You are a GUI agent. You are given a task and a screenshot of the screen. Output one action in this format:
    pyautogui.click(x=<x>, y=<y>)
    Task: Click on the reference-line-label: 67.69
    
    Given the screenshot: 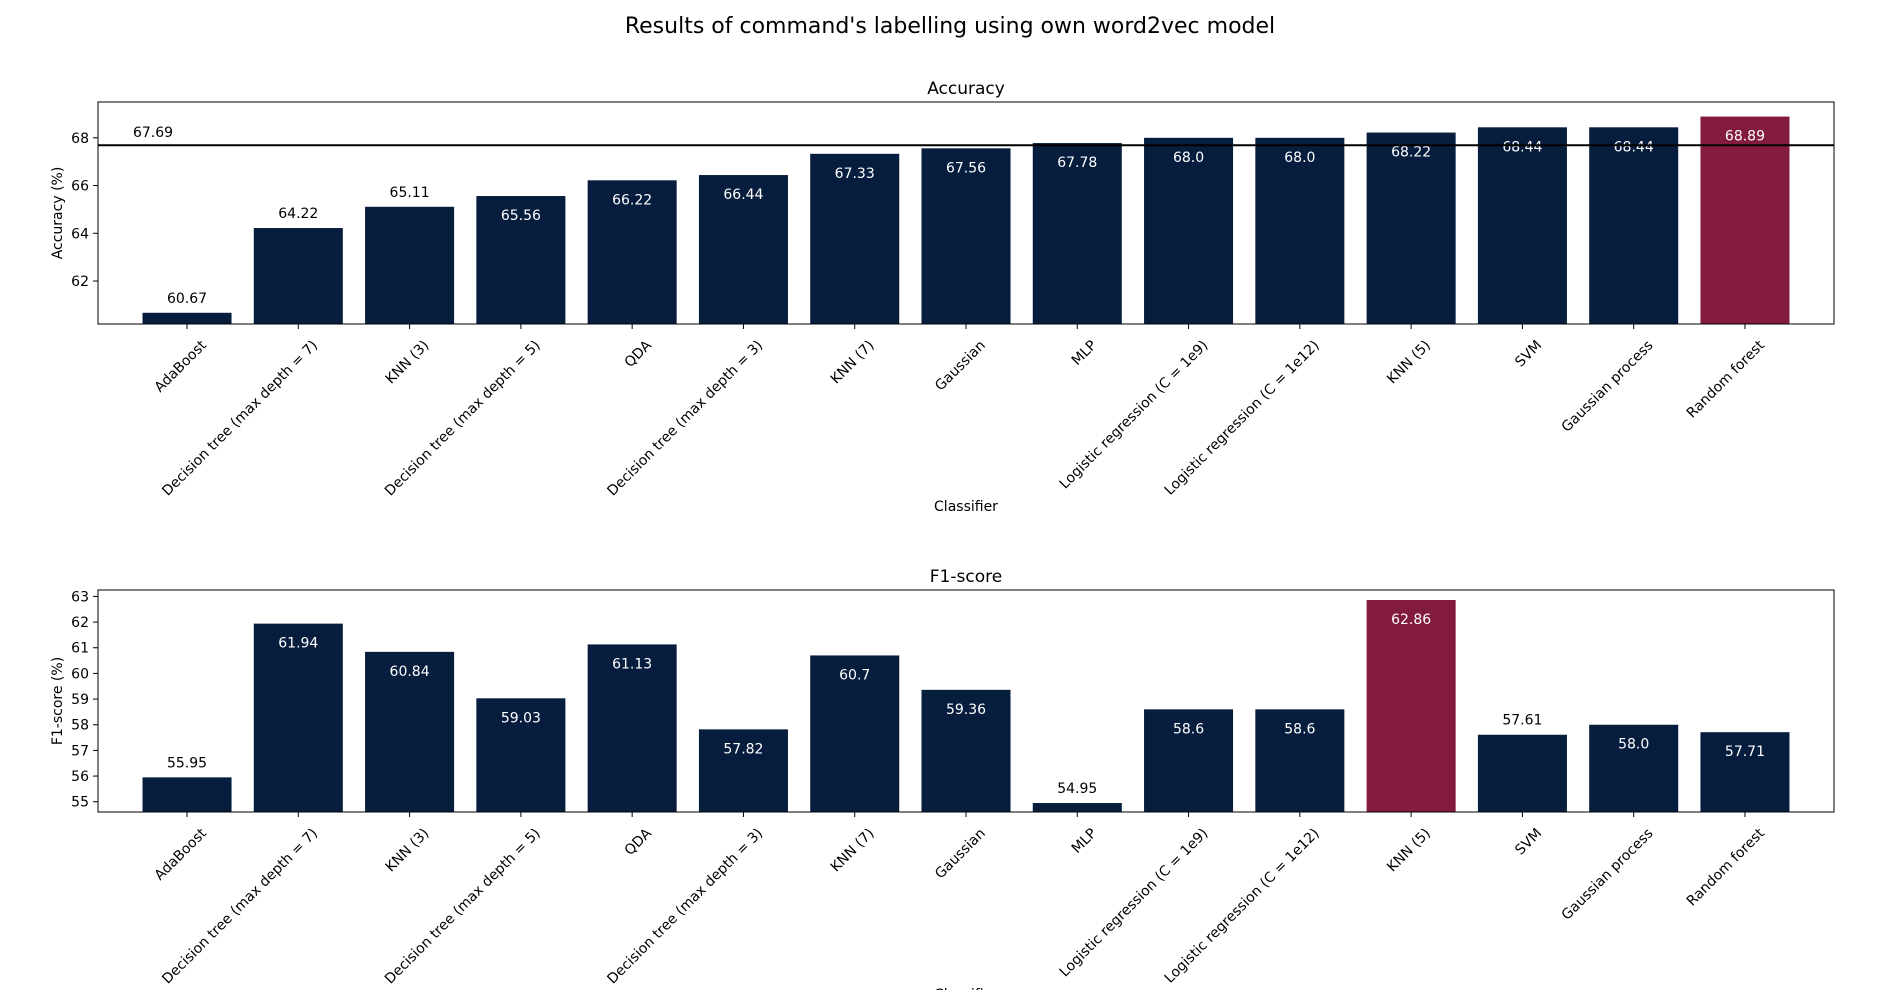 What is the action you would take?
    pyautogui.click(x=153, y=133)
    